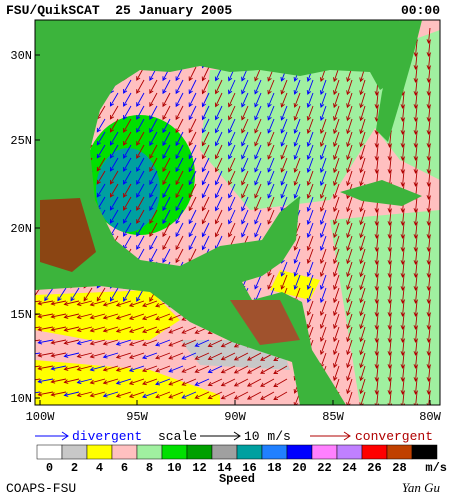 The height and width of the screenshot is (500, 450). I want to click on colorbar-tick-label: 22, so click(324, 468).